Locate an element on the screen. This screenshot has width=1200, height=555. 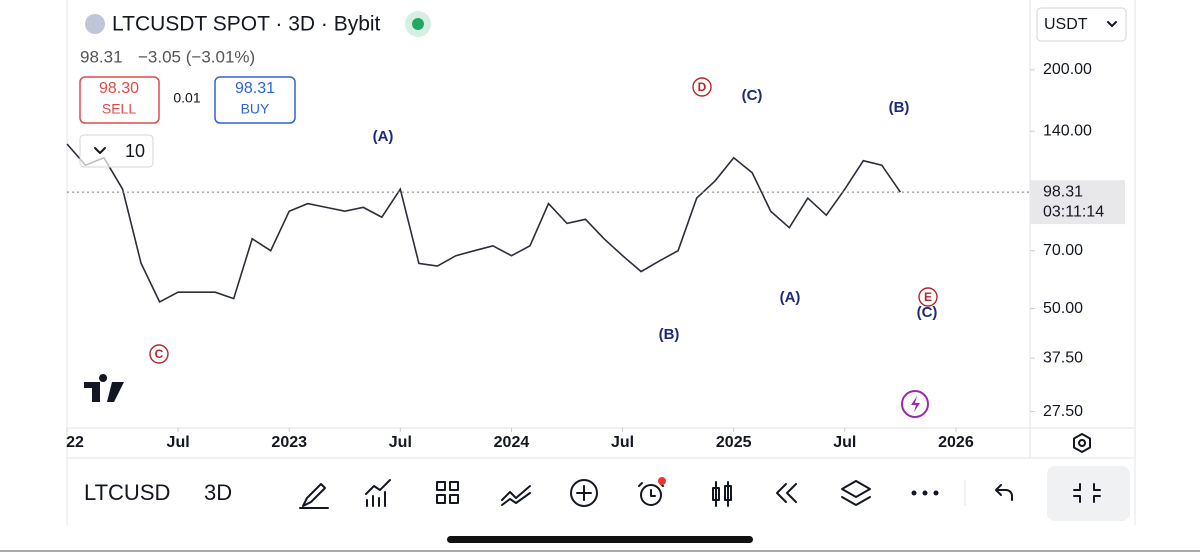
compare-icon is located at coordinates (516, 495).